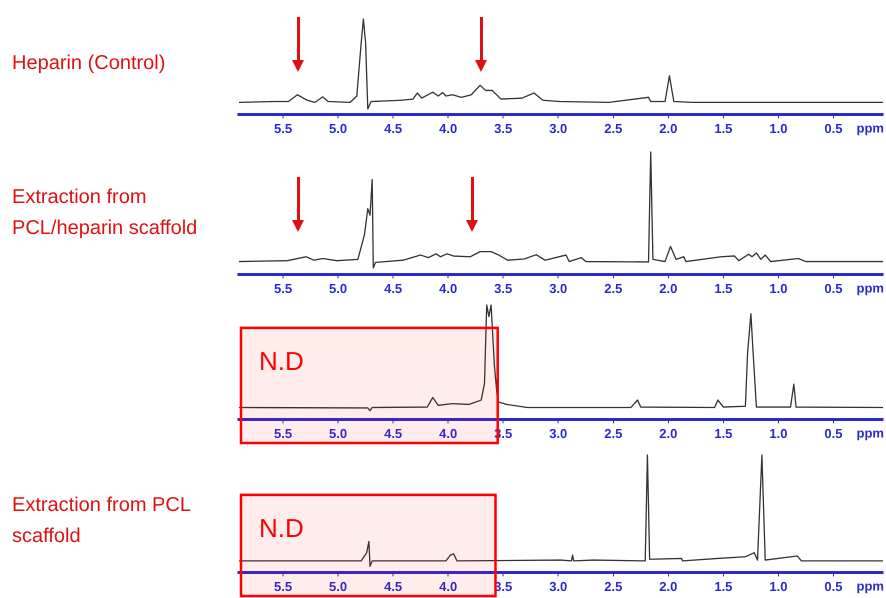  Describe the element at coordinates (89, 63) in the screenshot. I see `text: Heparin (Control)` at that location.